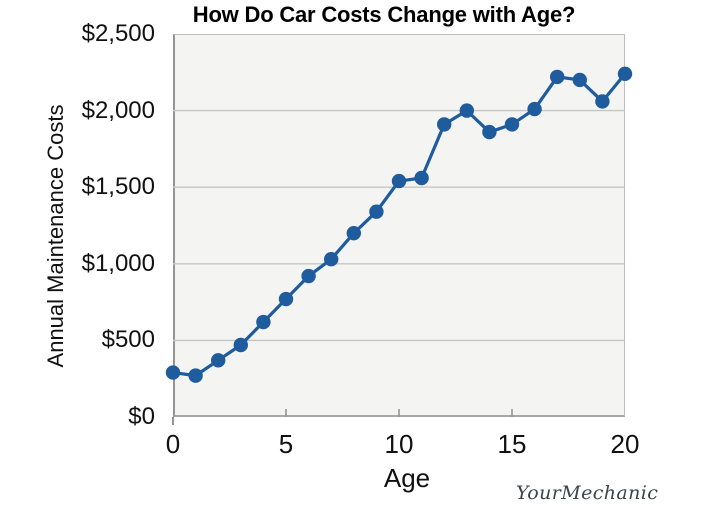  What do you see at coordinates (384, 14) in the screenshot?
I see `chart-title: How Do Car Costs Change with Age?` at bounding box center [384, 14].